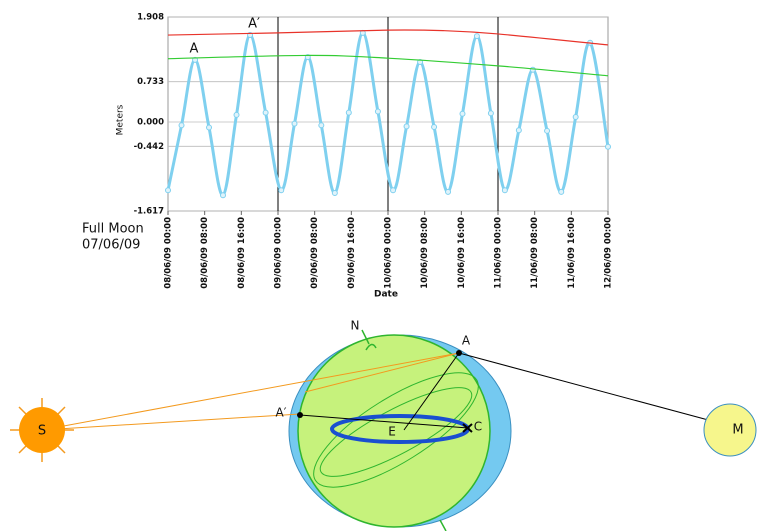 The image size is (757, 531). What do you see at coordinates (194, 49) in the screenshot?
I see `annotation: A` at bounding box center [194, 49].